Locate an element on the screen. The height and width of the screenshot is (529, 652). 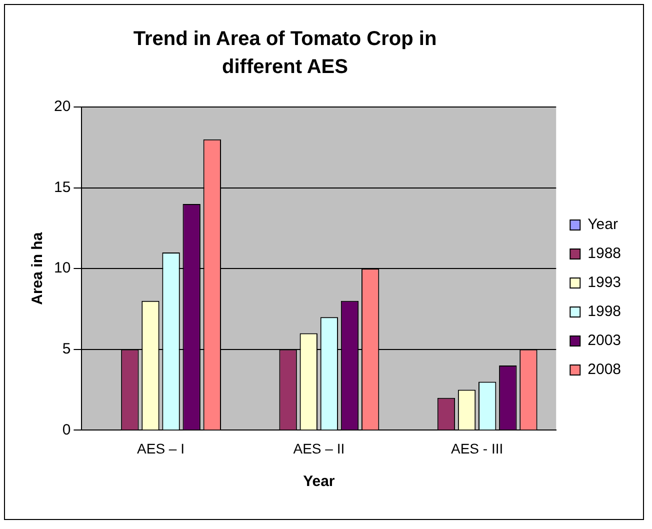
x-tick-label: AES – II is located at coordinates (319, 448).